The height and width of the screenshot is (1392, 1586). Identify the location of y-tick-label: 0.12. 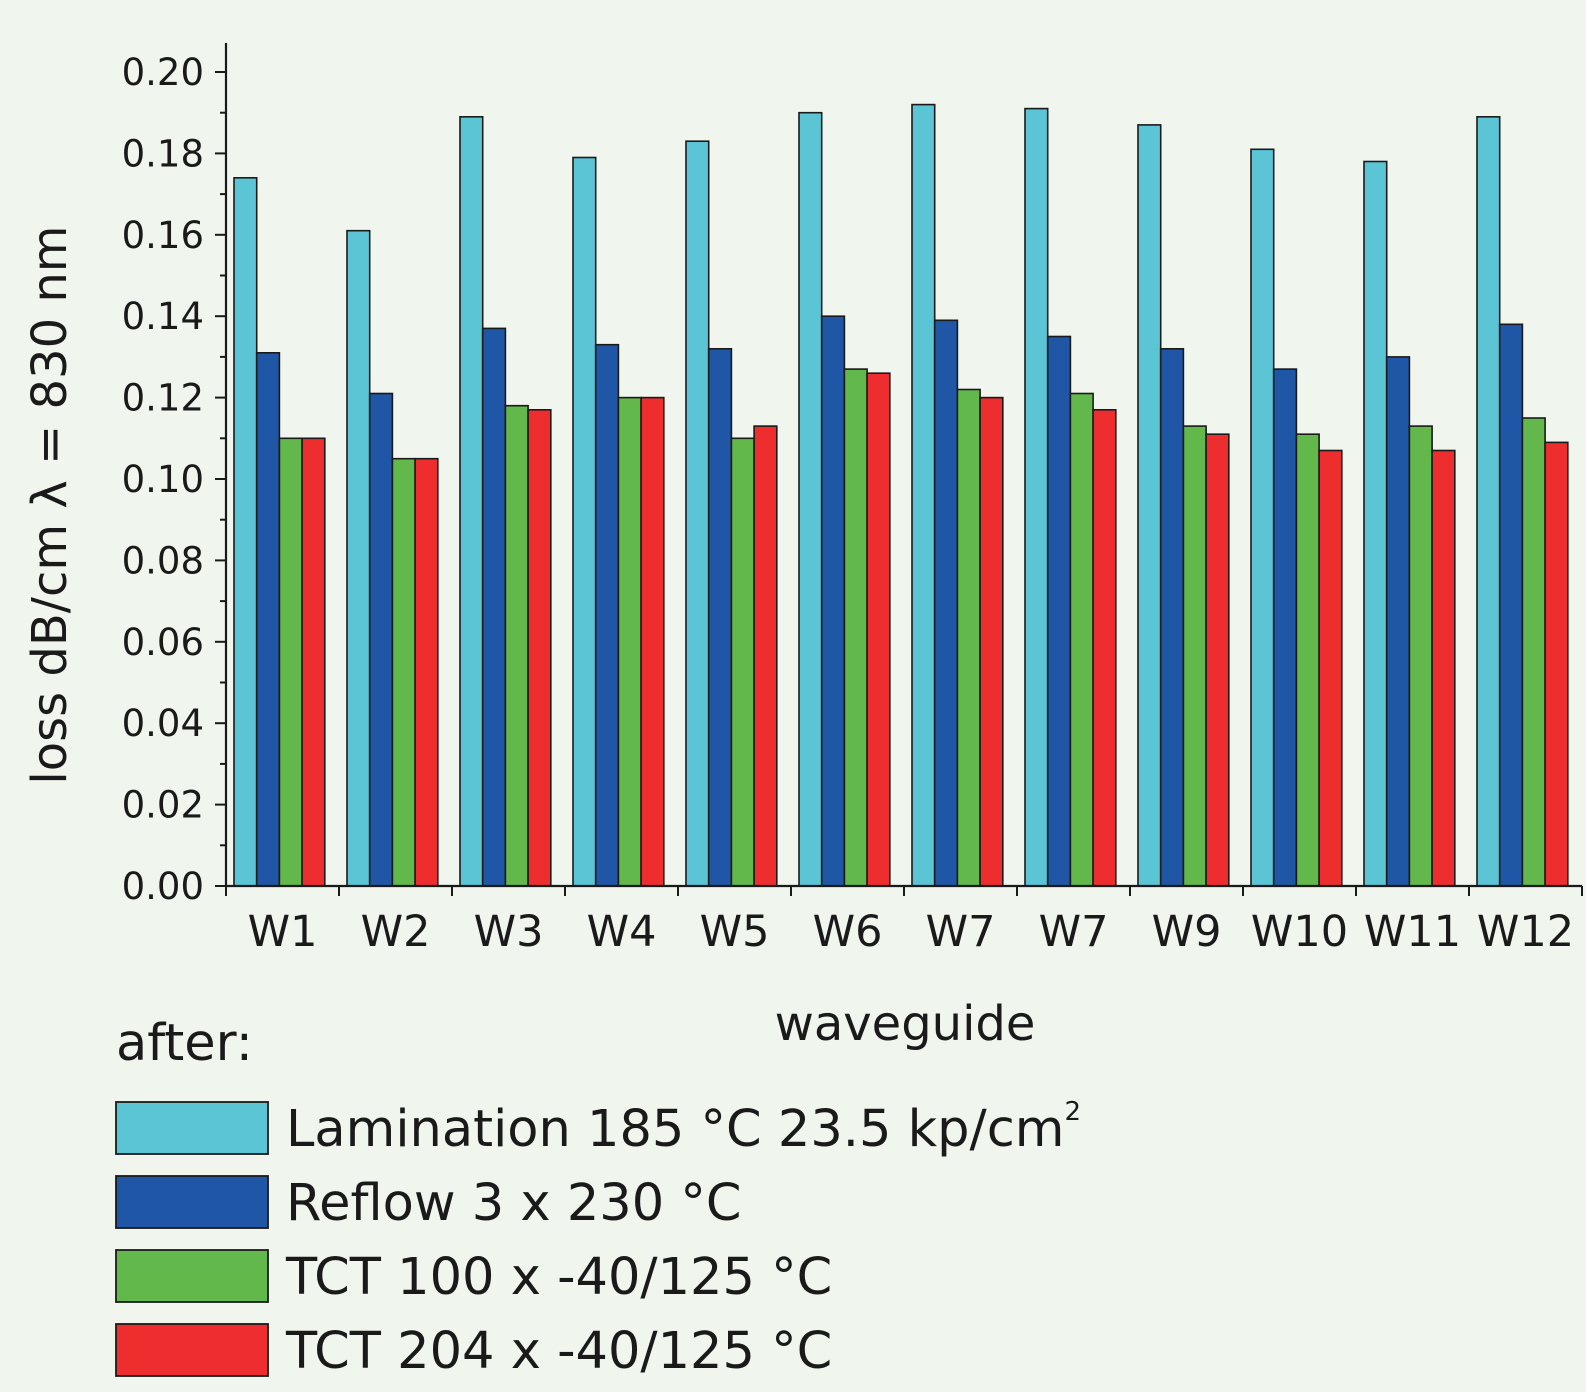
(163, 398).